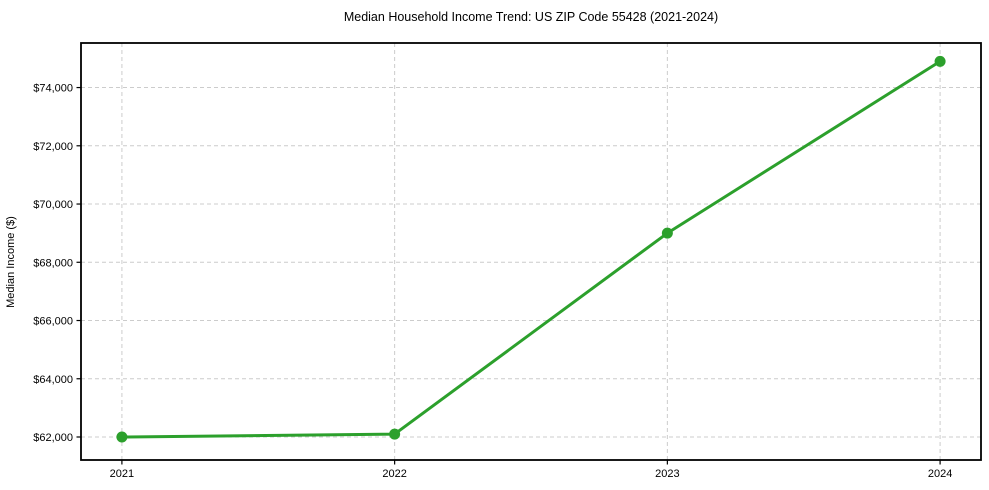  I want to click on x-tick-label: 2024, so click(940, 474).